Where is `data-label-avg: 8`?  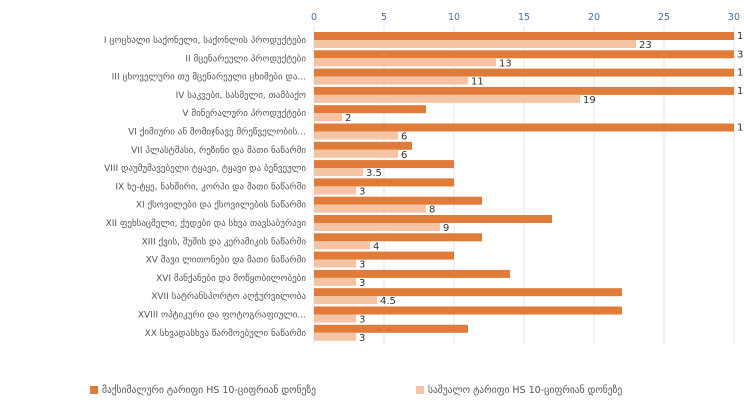 data-label-avg: 8 is located at coordinates (432, 210).